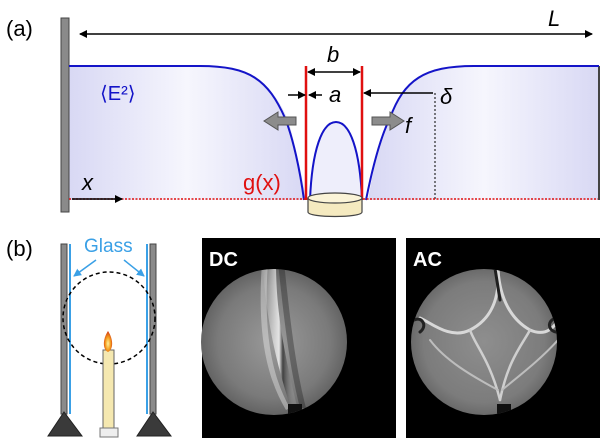  What do you see at coordinates (503, 338) in the screenshot?
I see `ac-photo: AC` at bounding box center [503, 338].